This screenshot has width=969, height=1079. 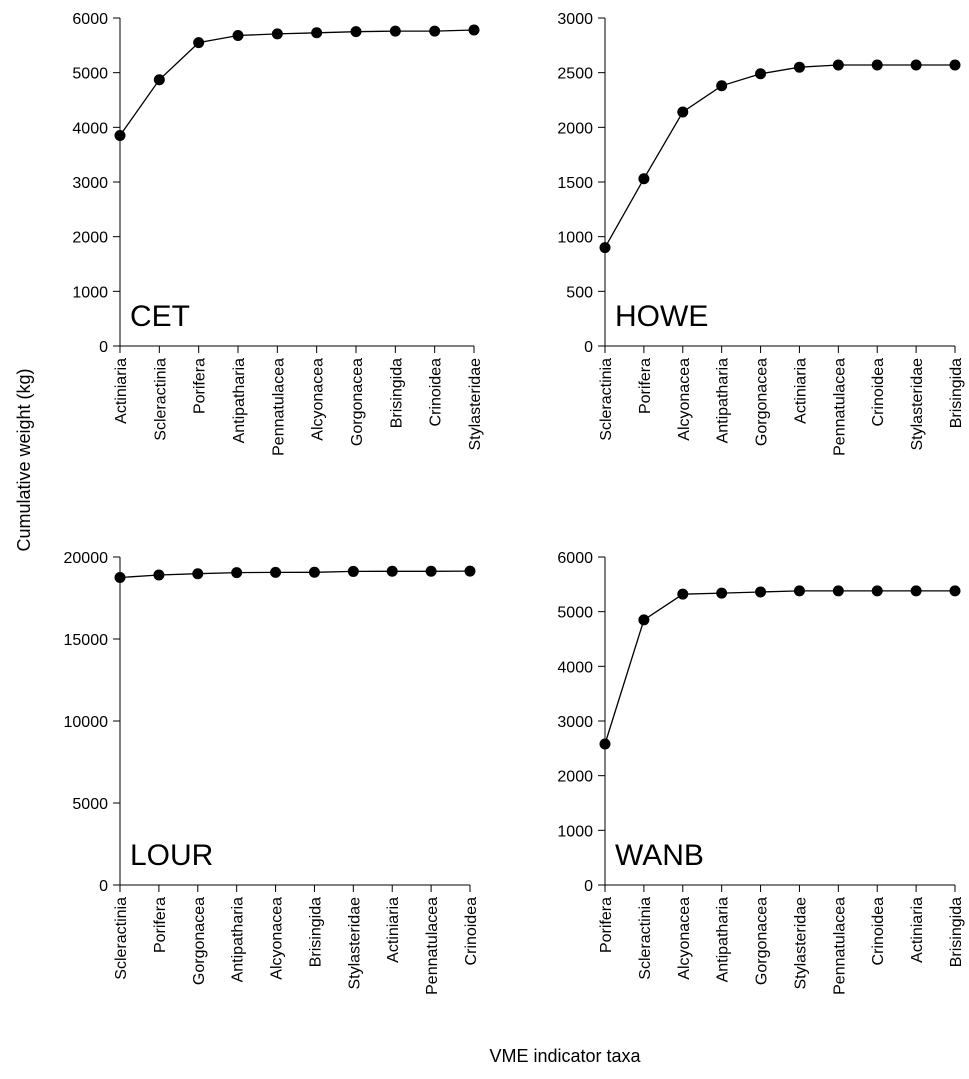 I want to click on panel-label: LOUR, so click(x=171, y=855).